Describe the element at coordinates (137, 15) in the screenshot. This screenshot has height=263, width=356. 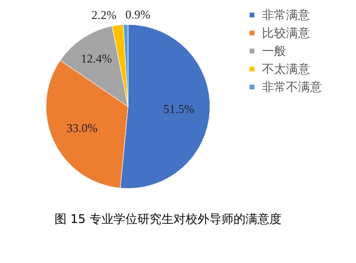
I see `data-label: 0.9%` at that location.